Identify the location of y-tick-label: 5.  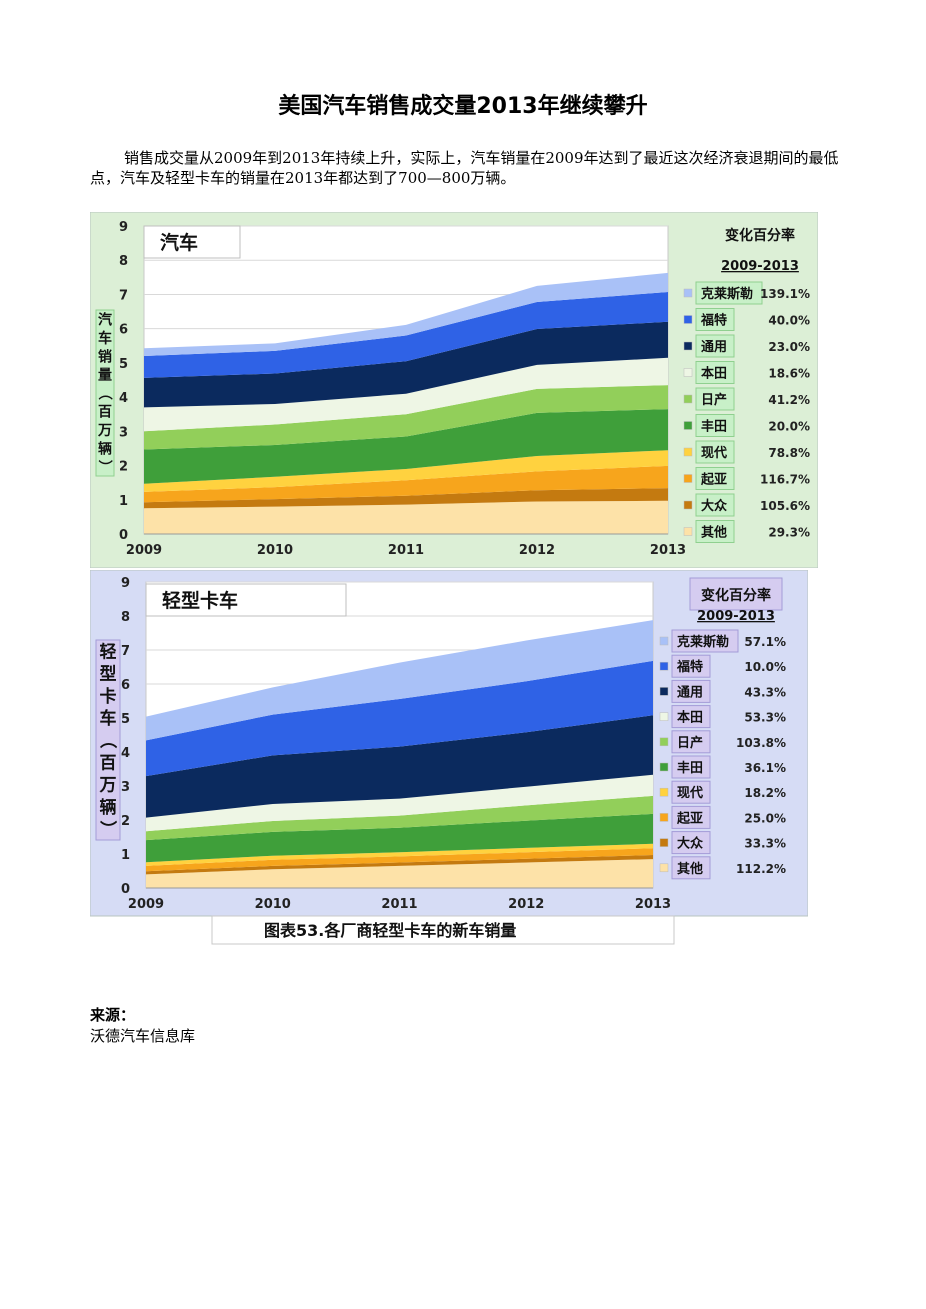
(125, 719).